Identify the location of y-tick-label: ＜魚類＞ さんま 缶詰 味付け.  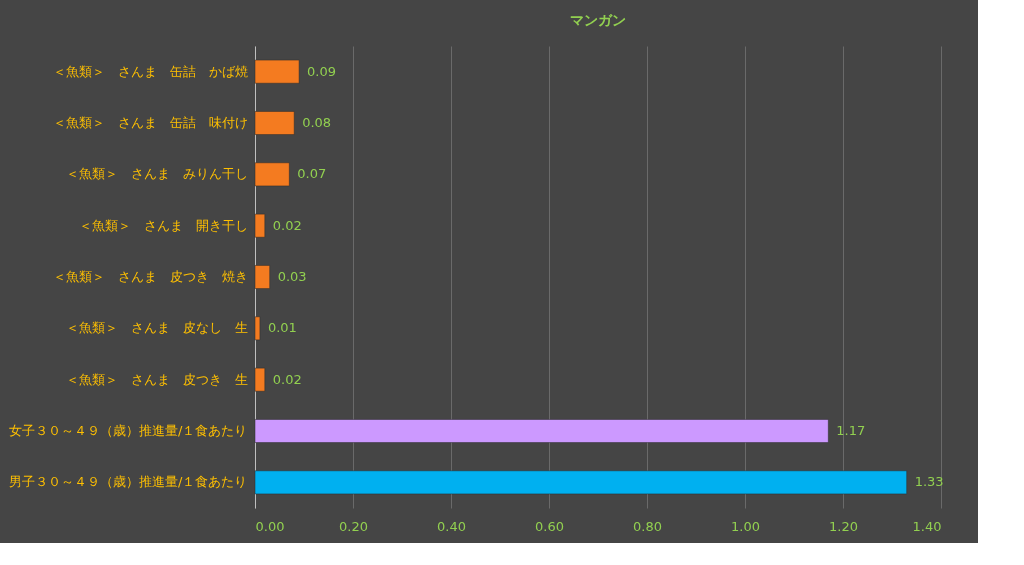
(150, 122).